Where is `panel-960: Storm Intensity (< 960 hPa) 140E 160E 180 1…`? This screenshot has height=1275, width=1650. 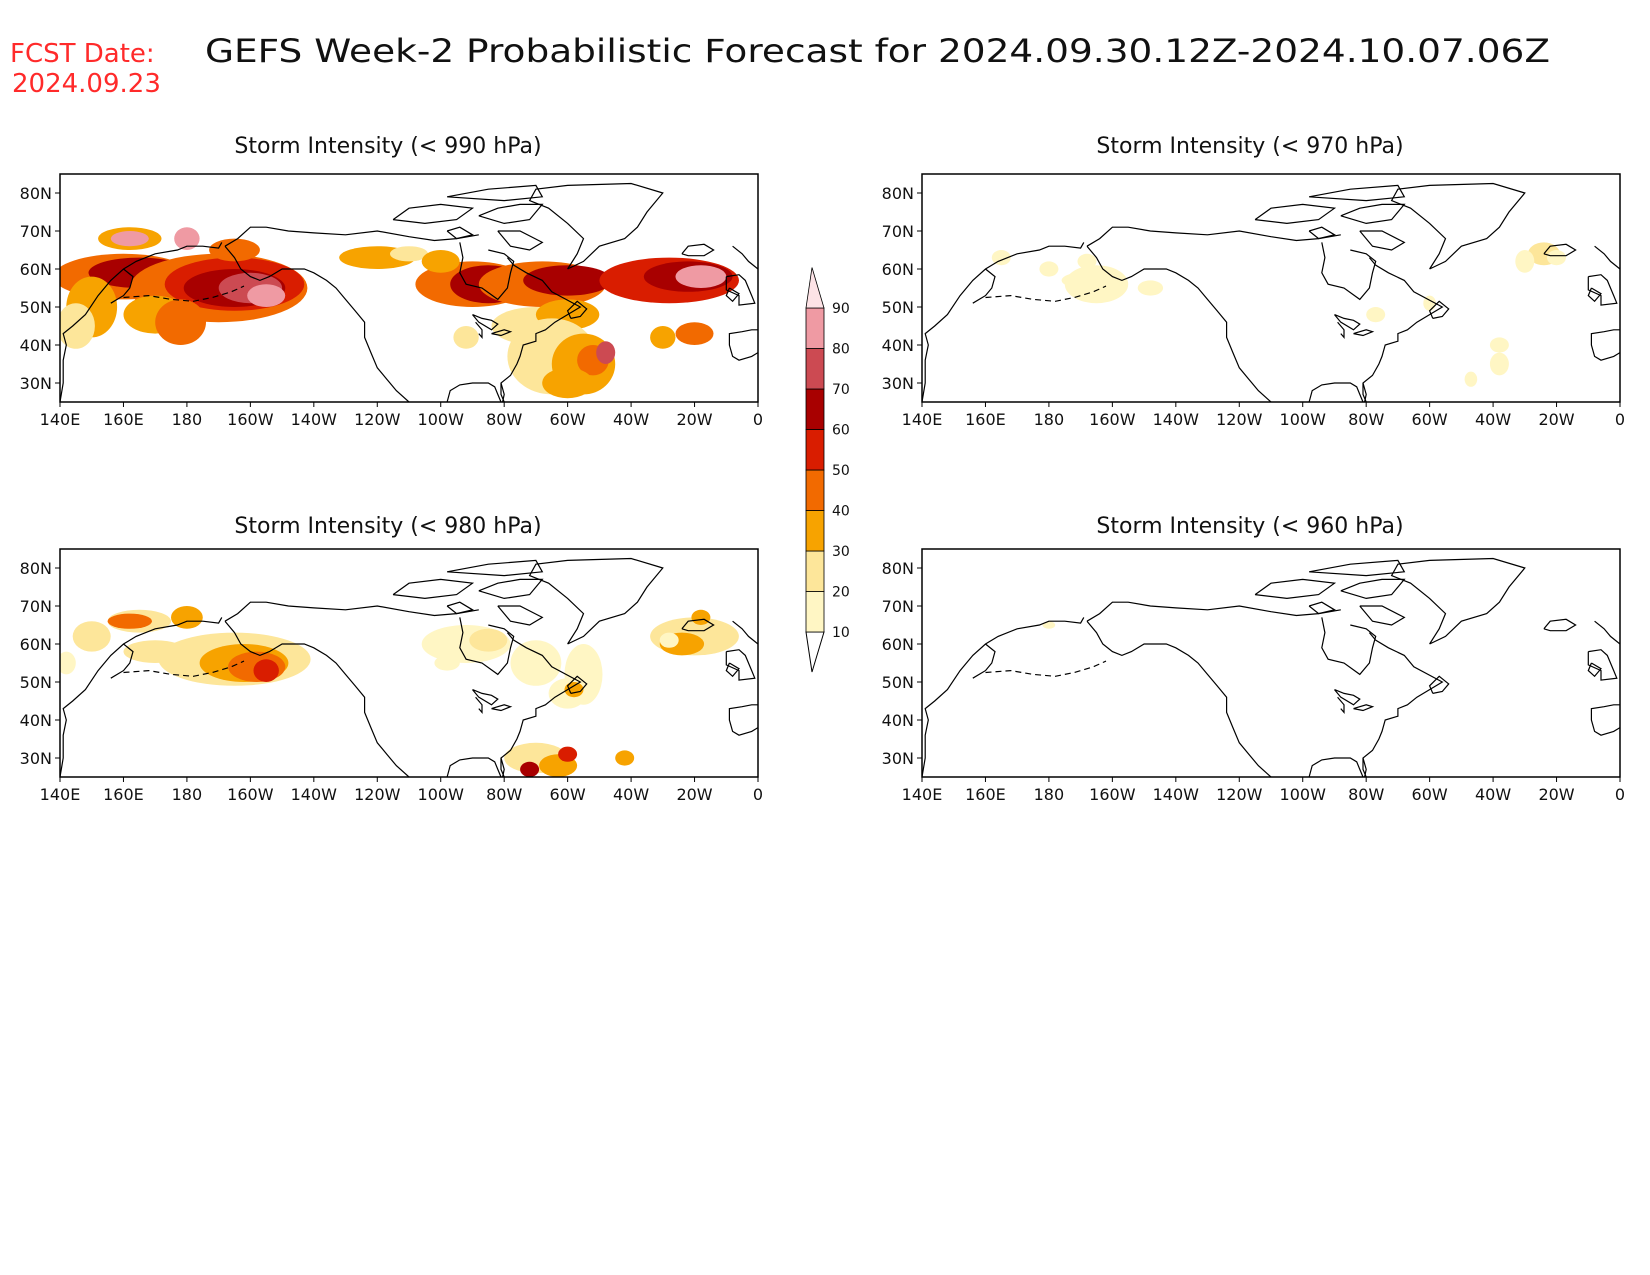
panel-960: Storm Intensity (< 960 hPa) 140E 160E 180 1… is located at coordinates (1253, 659).